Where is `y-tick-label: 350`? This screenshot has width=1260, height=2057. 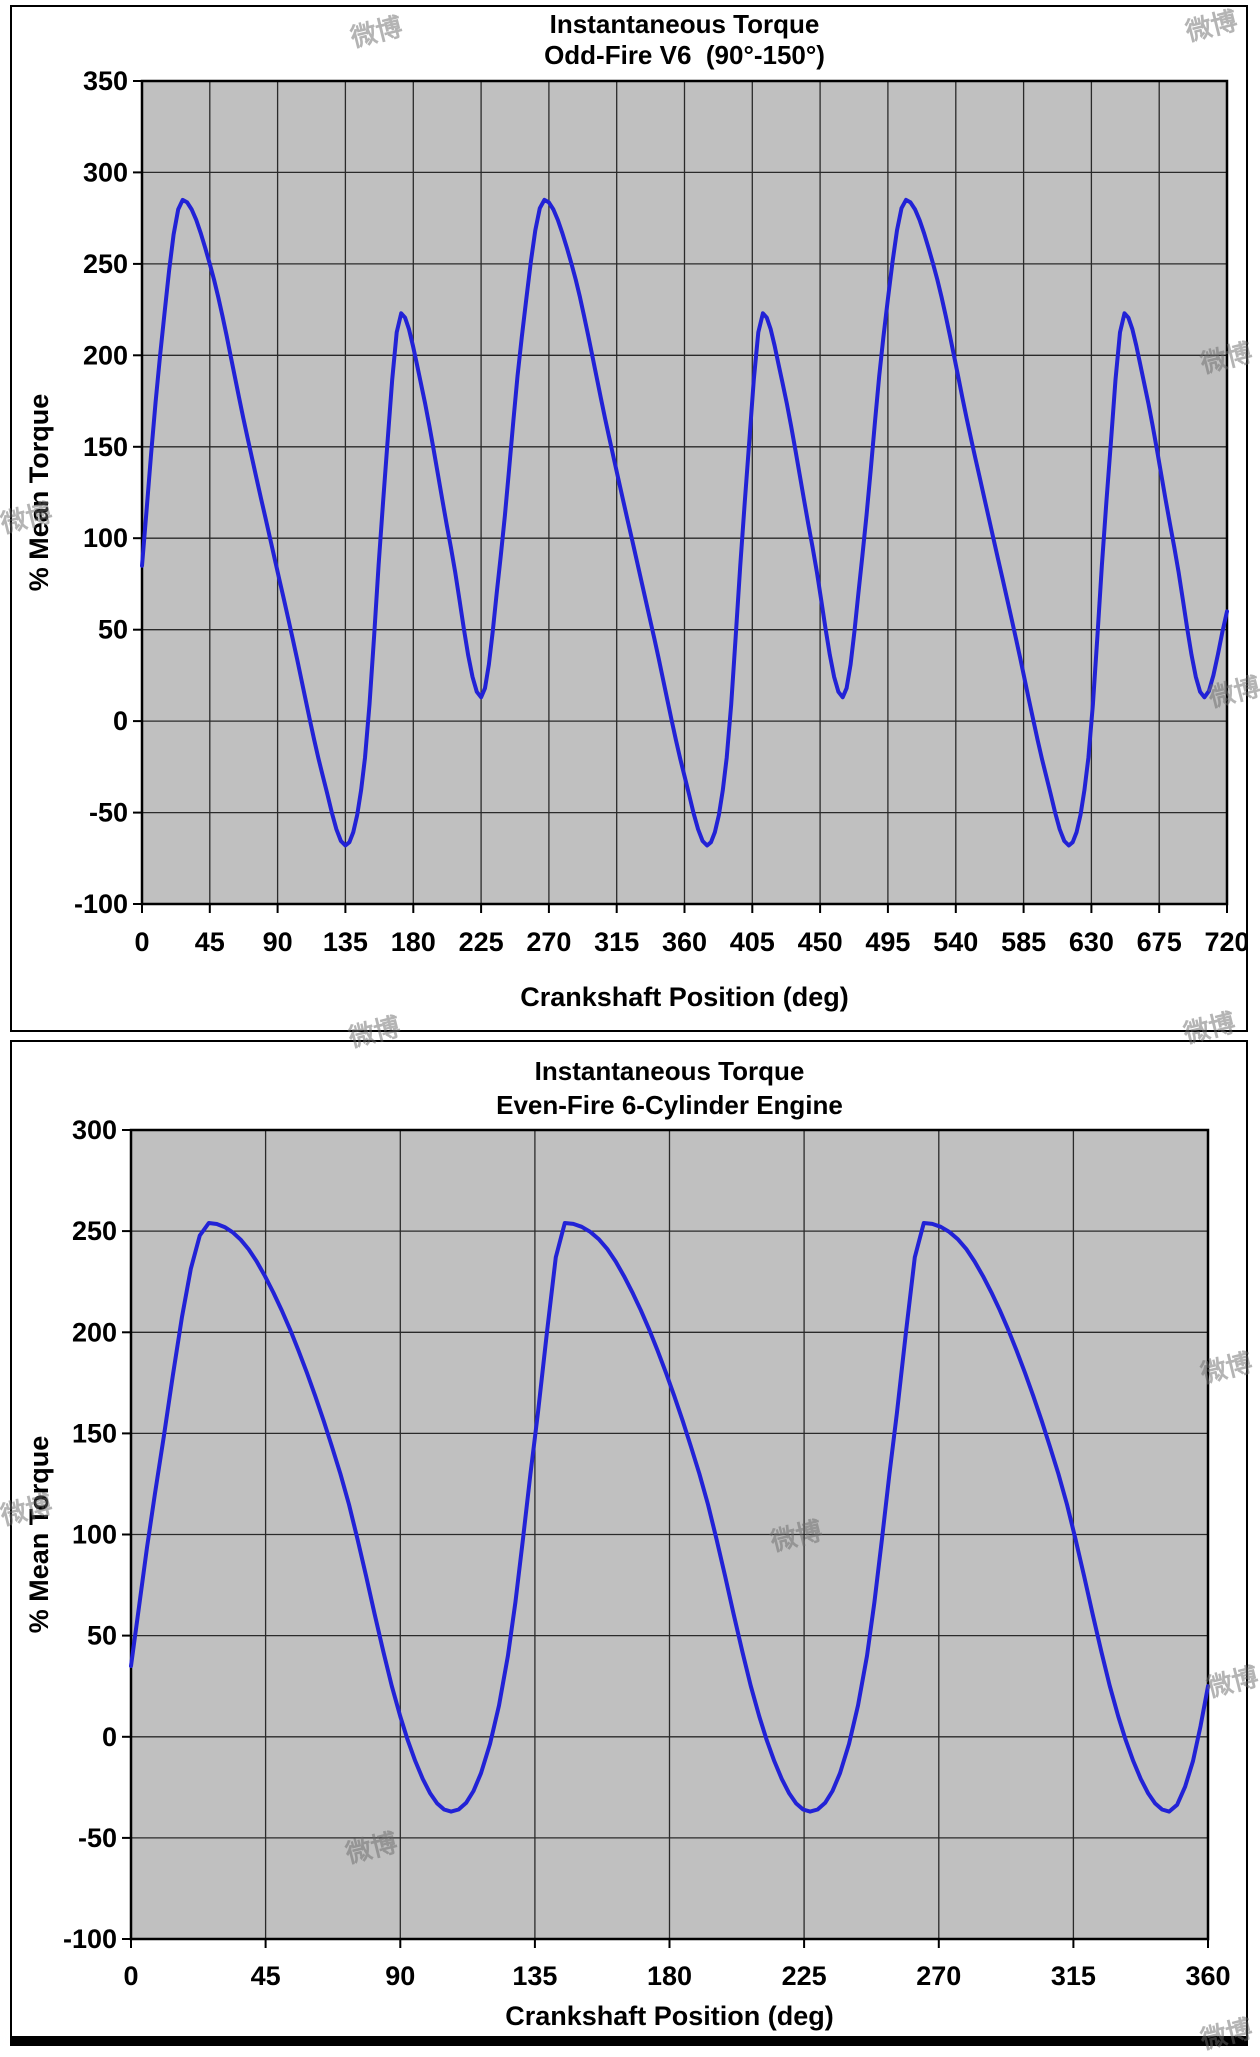
y-tick-label: 350 is located at coordinates (105, 81).